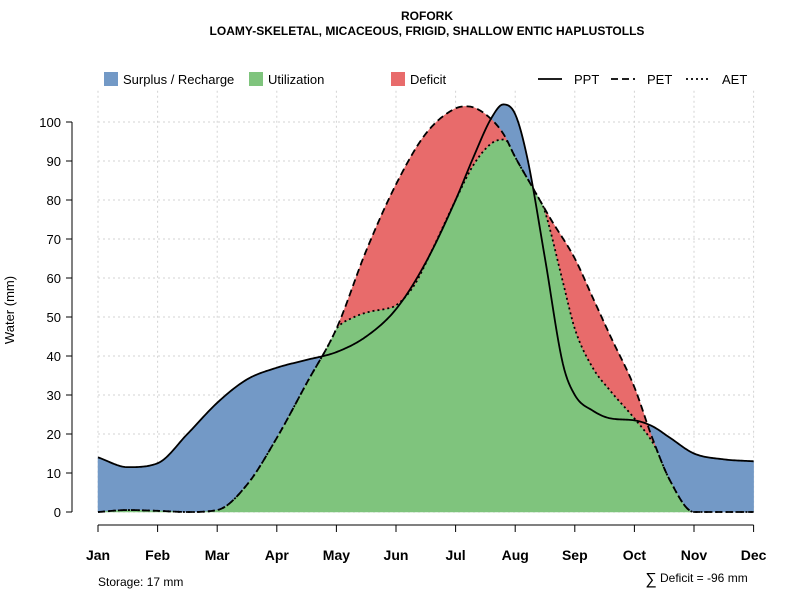  Describe the element at coordinates (57, 512) in the screenshot. I see `y-tick-label: 0` at that location.